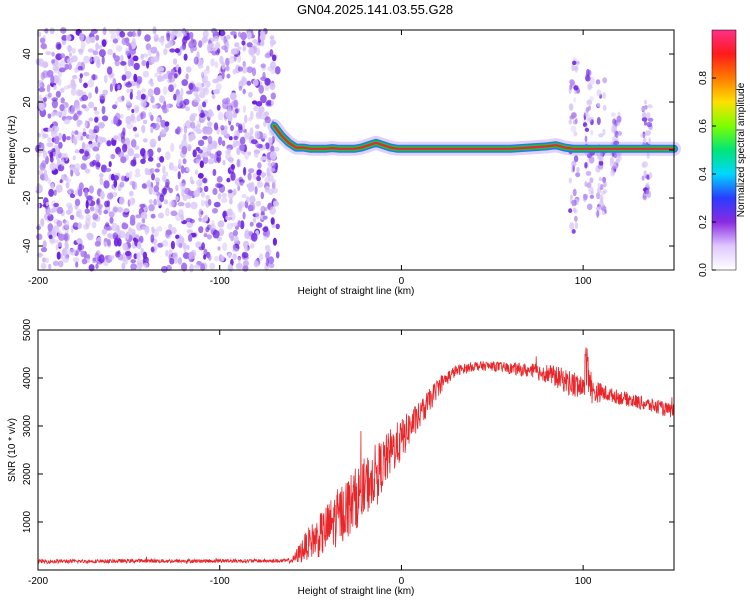  I want to click on snr-x-tick-label: -100, so click(220, 581).